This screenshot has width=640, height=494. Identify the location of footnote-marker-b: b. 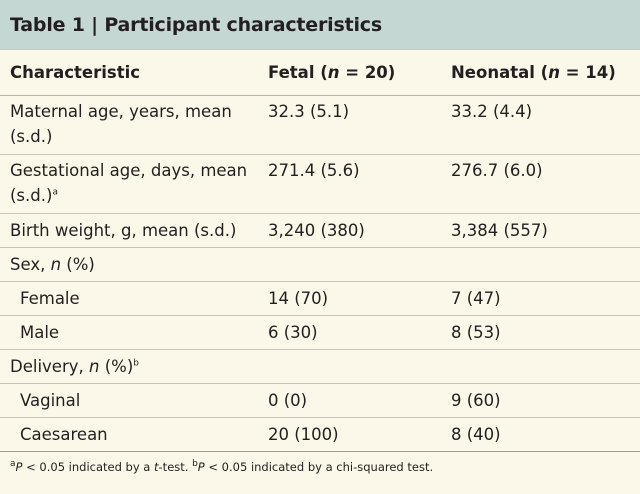
(136, 363).